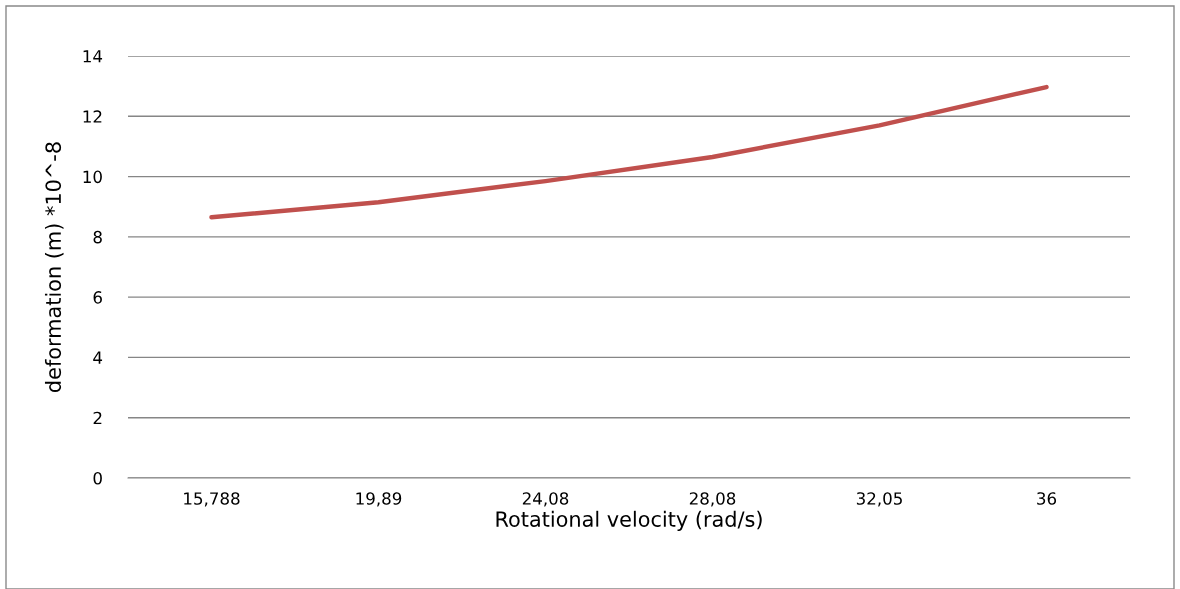 This screenshot has height=589, width=1180. What do you see at coordinates (97, 478) in the screenshot?
I see `y-tick-label: 0` at bounding box center [97, 478].